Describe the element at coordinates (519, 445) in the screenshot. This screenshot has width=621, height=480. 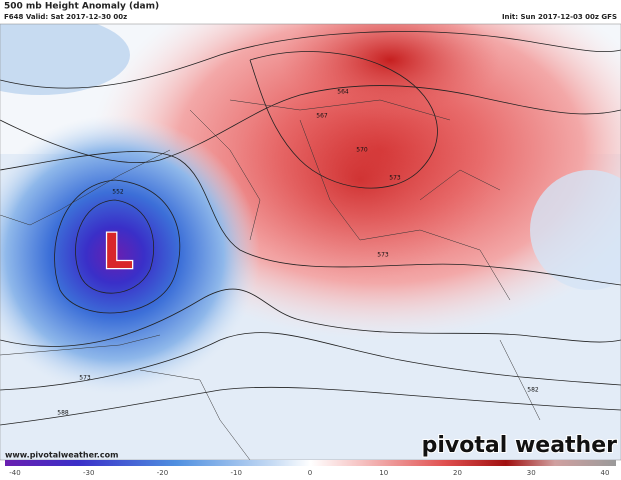
I see `logo: pivotal weather` at that location.